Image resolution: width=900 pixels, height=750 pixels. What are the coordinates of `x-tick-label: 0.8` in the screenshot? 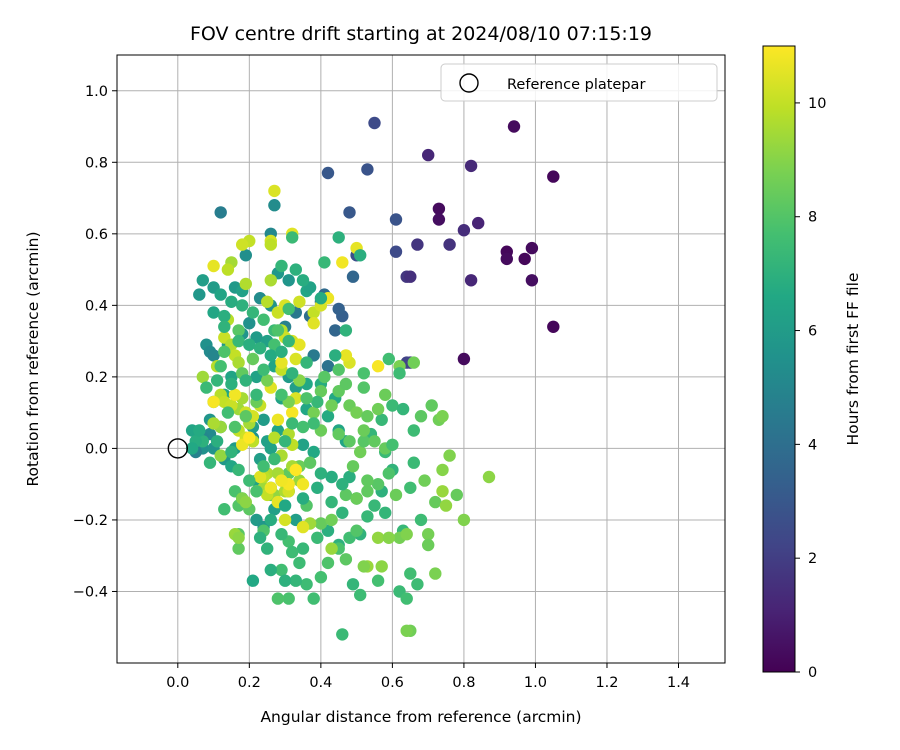 It's located at (463, 683).